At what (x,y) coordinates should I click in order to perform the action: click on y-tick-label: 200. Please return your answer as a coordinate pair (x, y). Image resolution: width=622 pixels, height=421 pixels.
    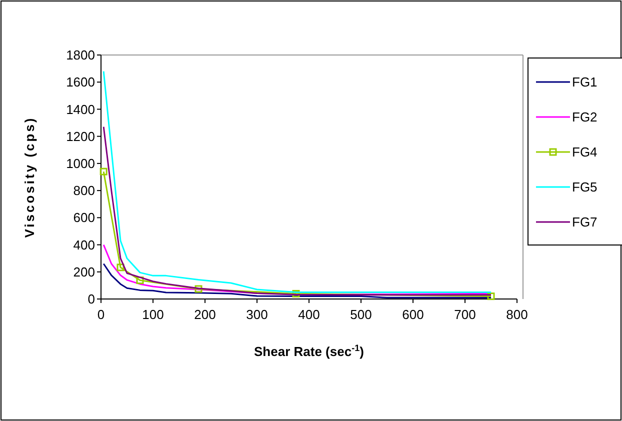
    Looking at the image, I should click on (84, 272).